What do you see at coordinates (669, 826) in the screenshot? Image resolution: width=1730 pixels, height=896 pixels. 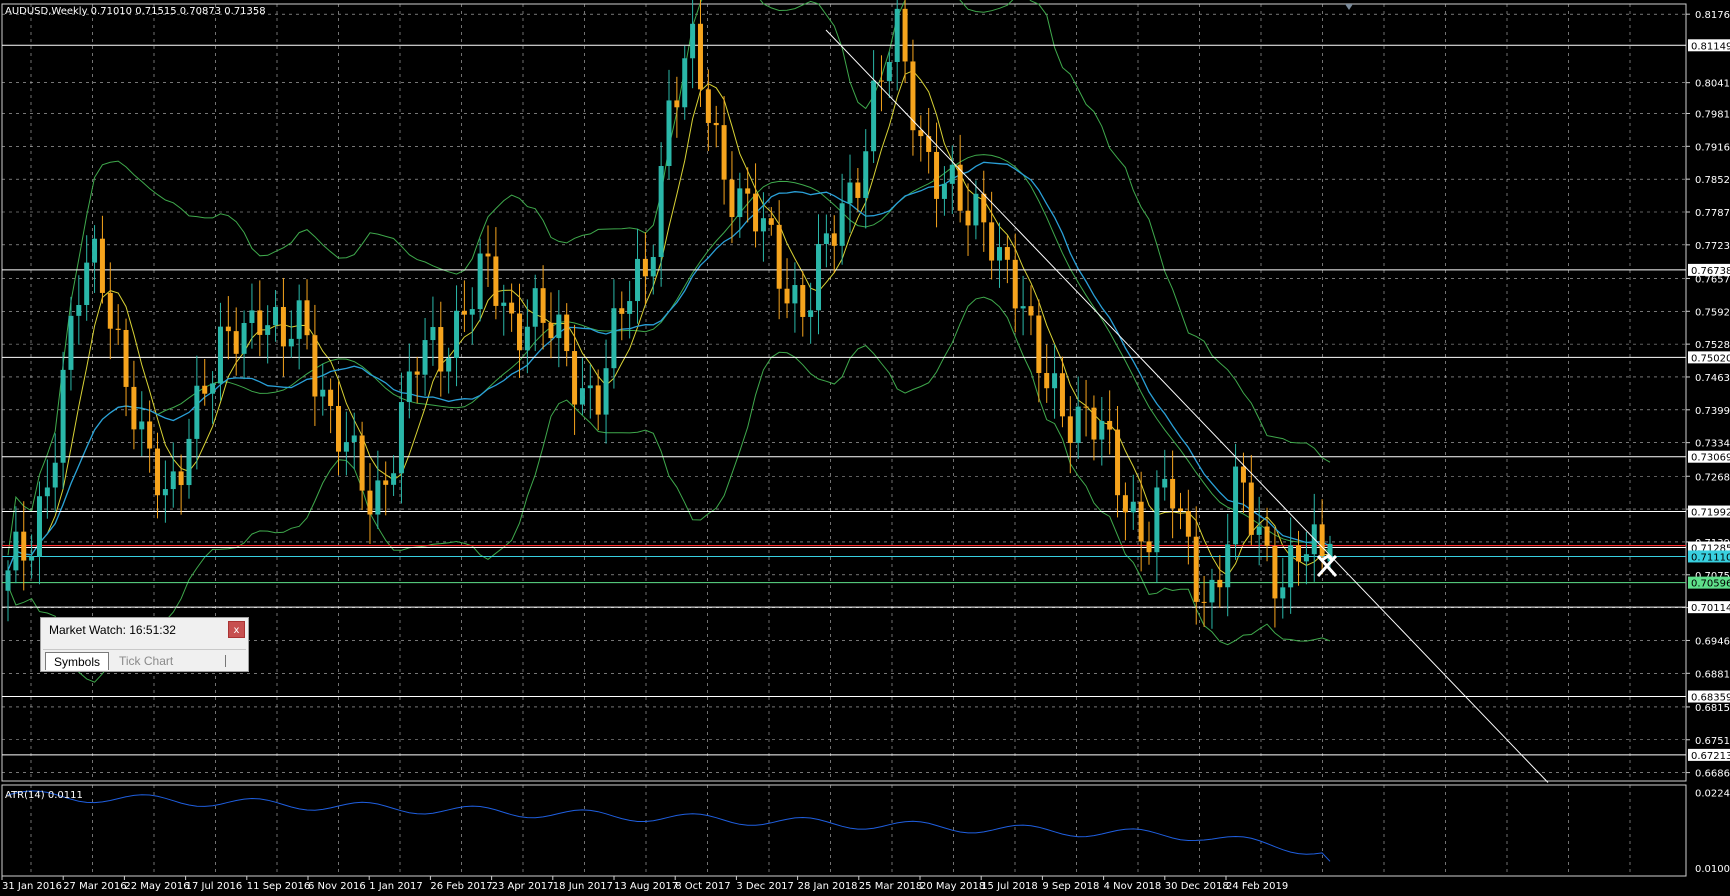 I see `atr-line` at bounding box center [669, 826].